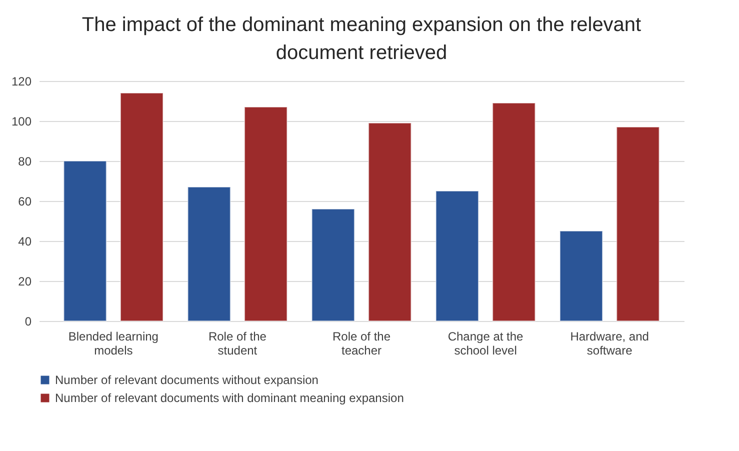 The width and height of the screenshot is (739, 451). What do you see at coordinates (21, 81) in the screenshot?
I see `y-tick-label: 120` at bounding box center [21, 81].